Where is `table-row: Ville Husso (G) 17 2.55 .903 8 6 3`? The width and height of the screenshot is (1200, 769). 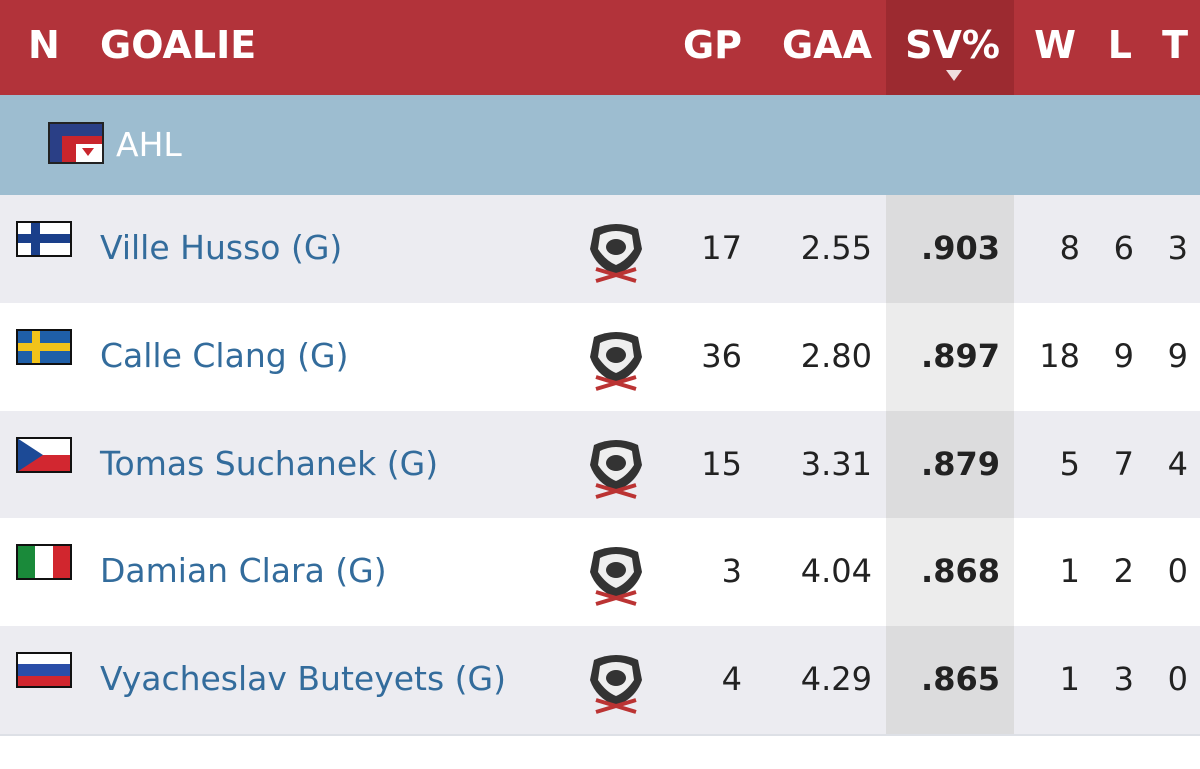
table-row: Ville Husso (G) 17 2.55 .903 8 6 3 is located at coordinates (600, 249).